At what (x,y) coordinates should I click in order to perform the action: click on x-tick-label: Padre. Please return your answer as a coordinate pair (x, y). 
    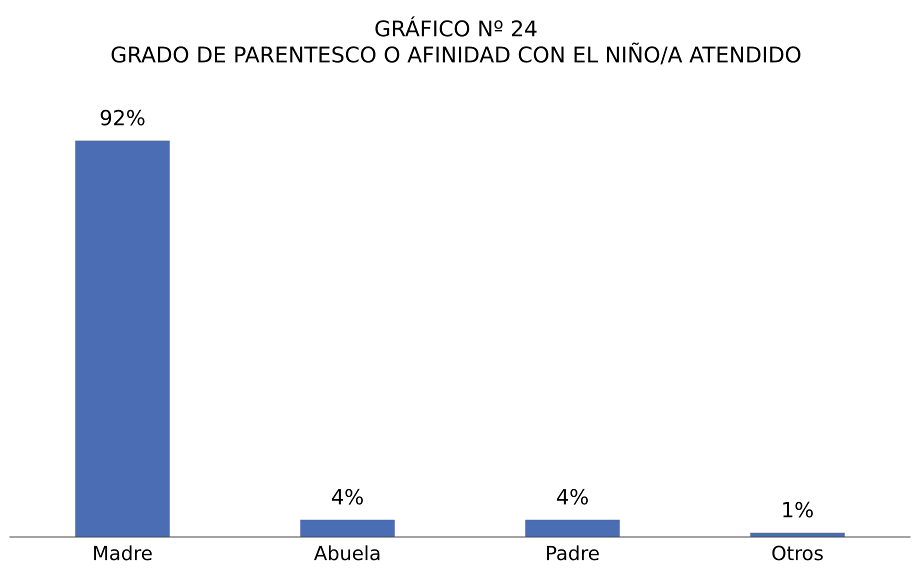
    Looking at the image, I should click on (573, 552).